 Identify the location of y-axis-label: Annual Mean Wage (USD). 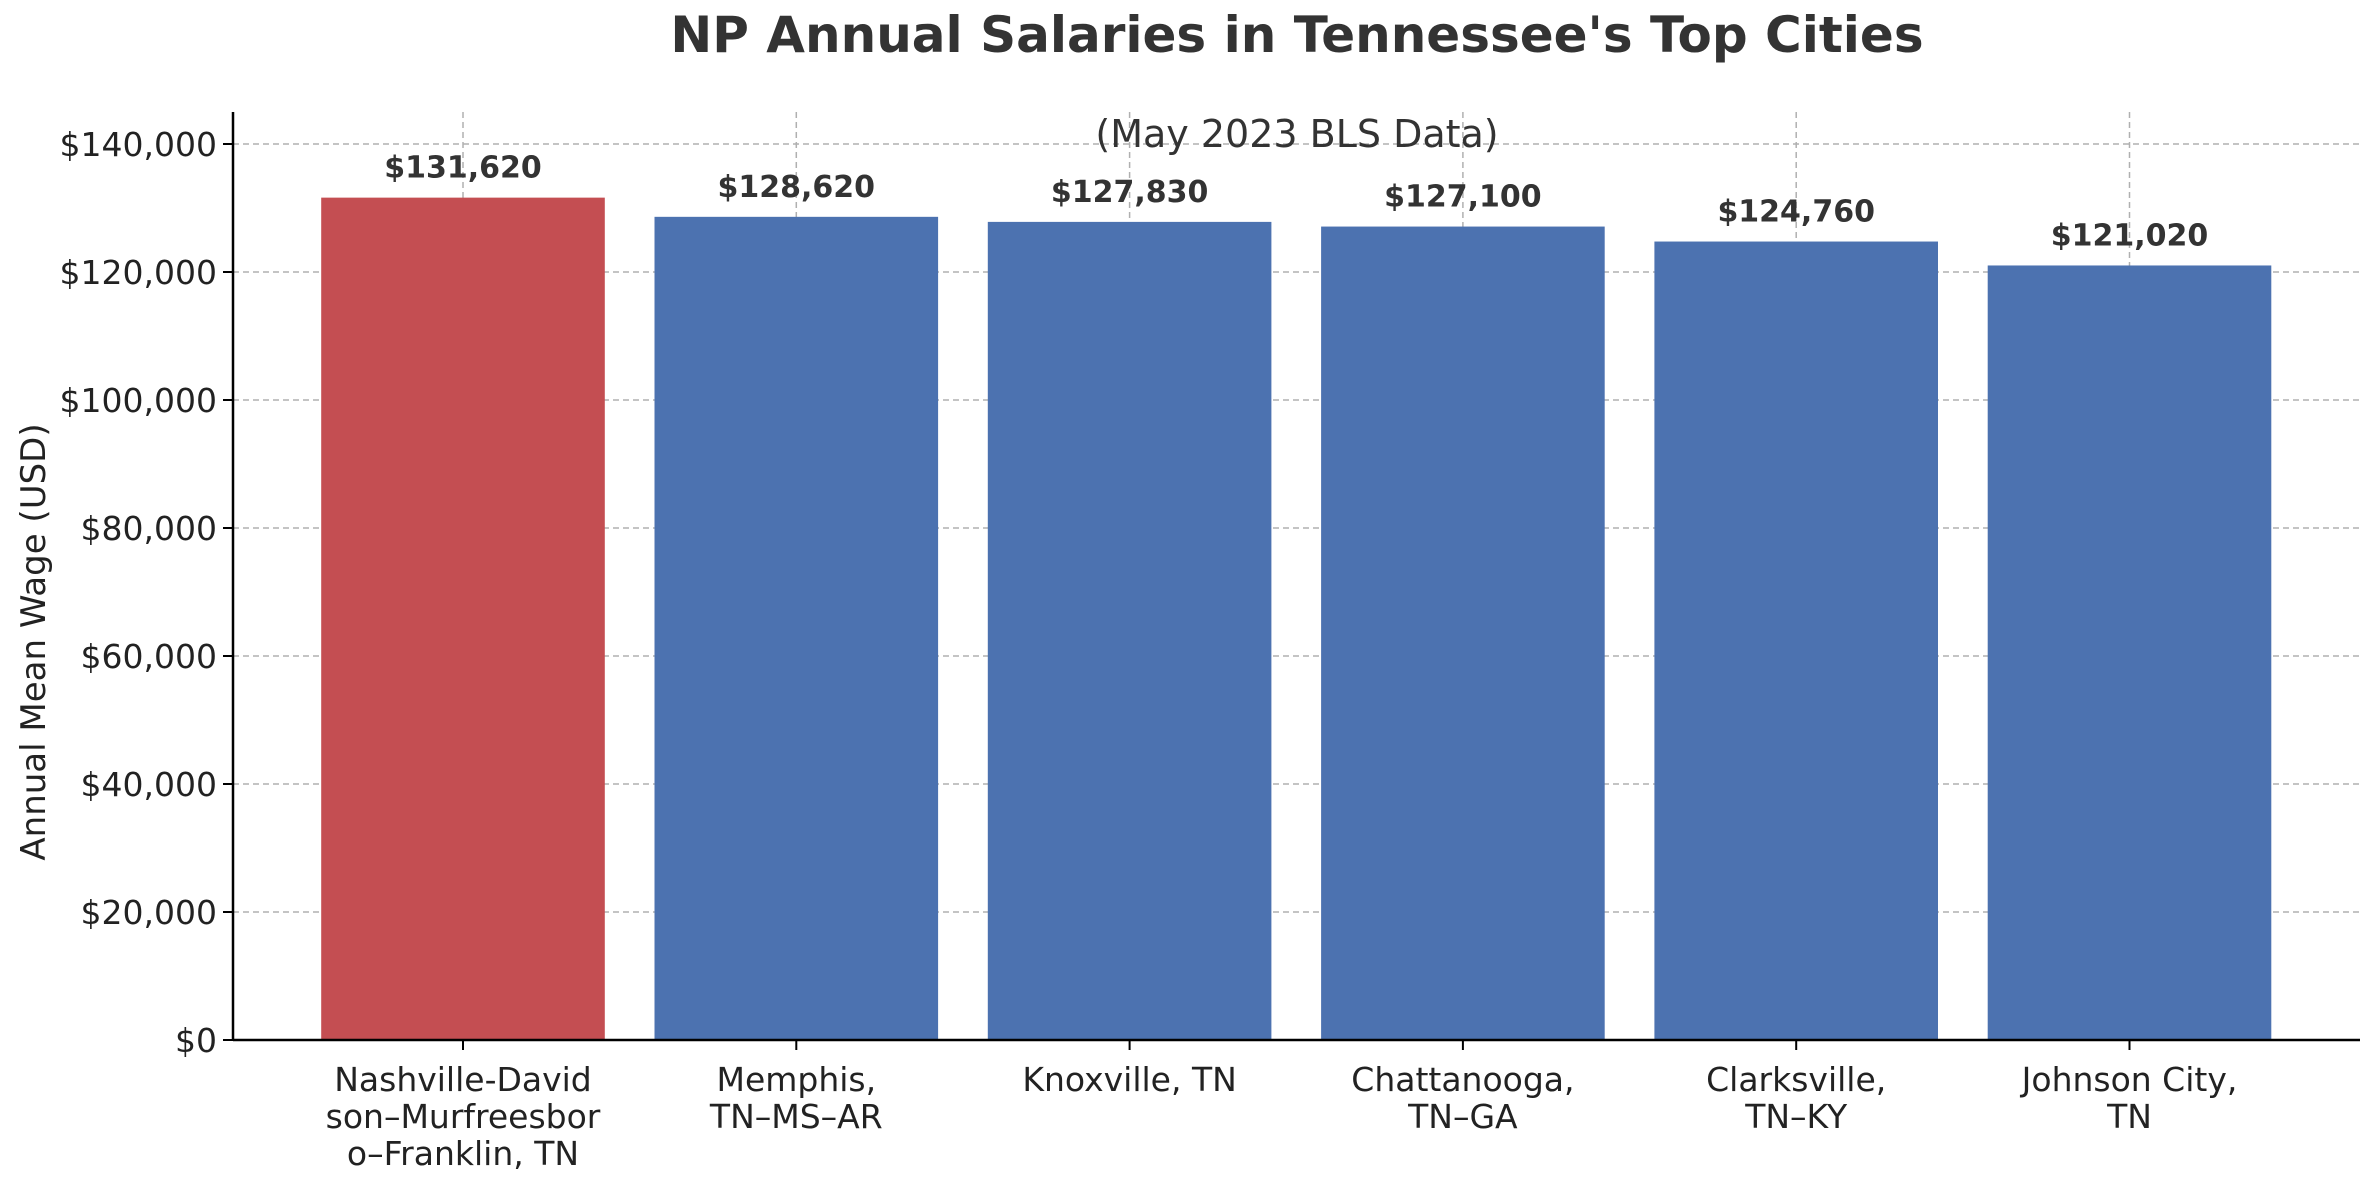
(34, 641).